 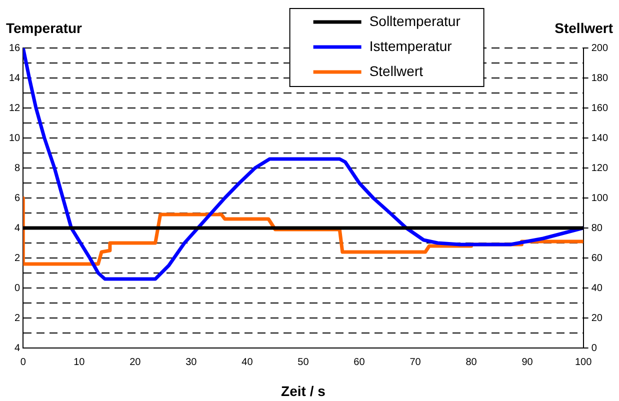 I want to click on y2-axis-title: Stellwert, so click(x=584, y=28).